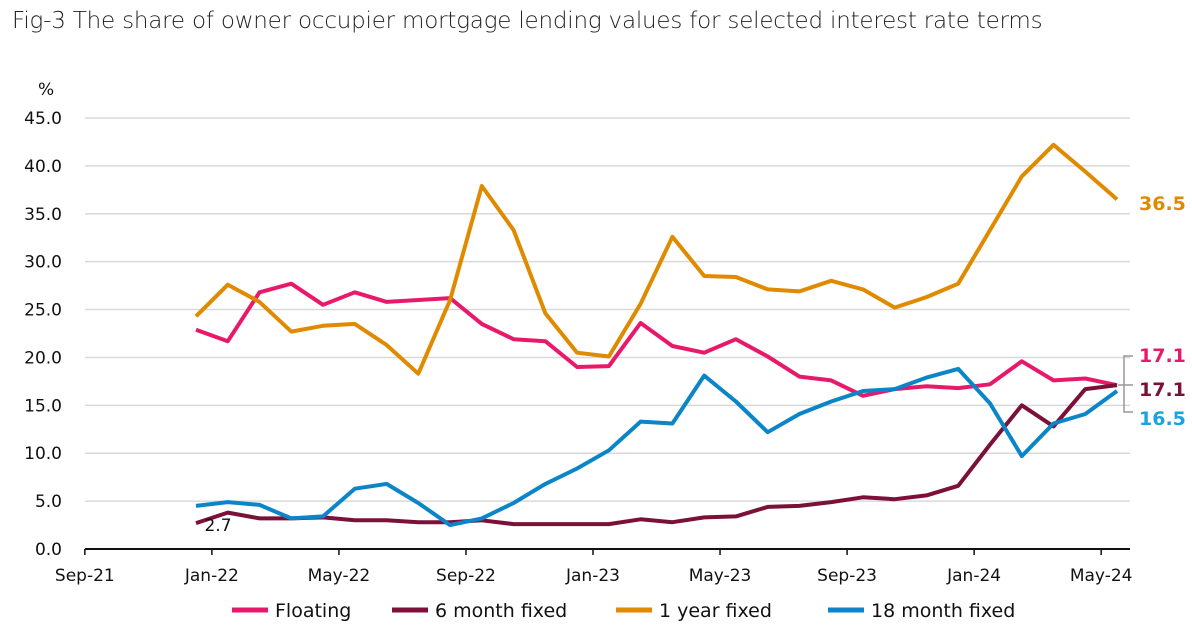 Image resolution: width=1192 pixels, height=630 pixels. What do you see at coordinates (43, 215) in the screenshot?
I see `y-tick-label: 35.0` at bounding box center [43, 215].